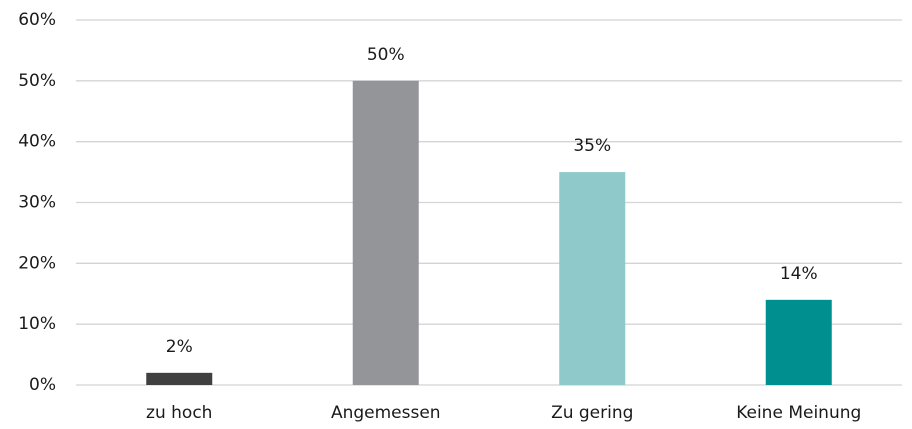  Describe the element at coordinates (37, 20) in the screenshot. I see `y-tick-label: 60%` at that location.